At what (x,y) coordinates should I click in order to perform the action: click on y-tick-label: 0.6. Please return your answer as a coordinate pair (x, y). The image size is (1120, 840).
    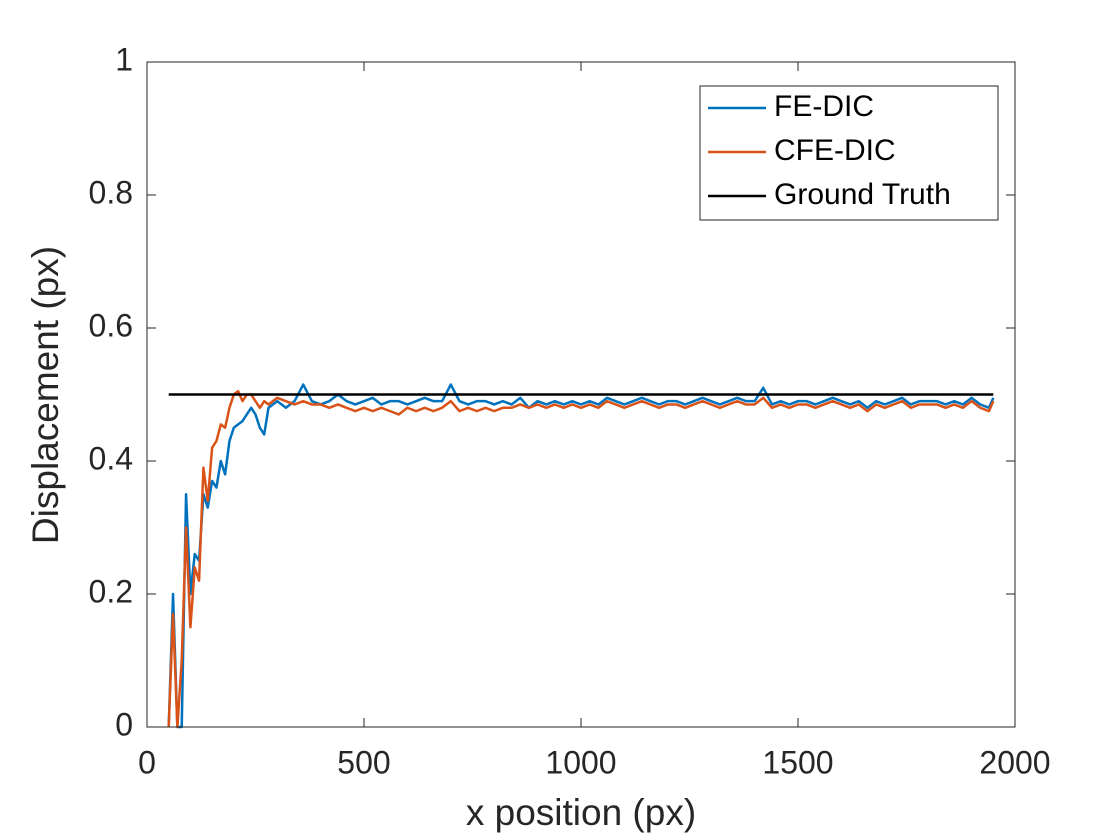
    Looking at the image, I should click on (111, 325).